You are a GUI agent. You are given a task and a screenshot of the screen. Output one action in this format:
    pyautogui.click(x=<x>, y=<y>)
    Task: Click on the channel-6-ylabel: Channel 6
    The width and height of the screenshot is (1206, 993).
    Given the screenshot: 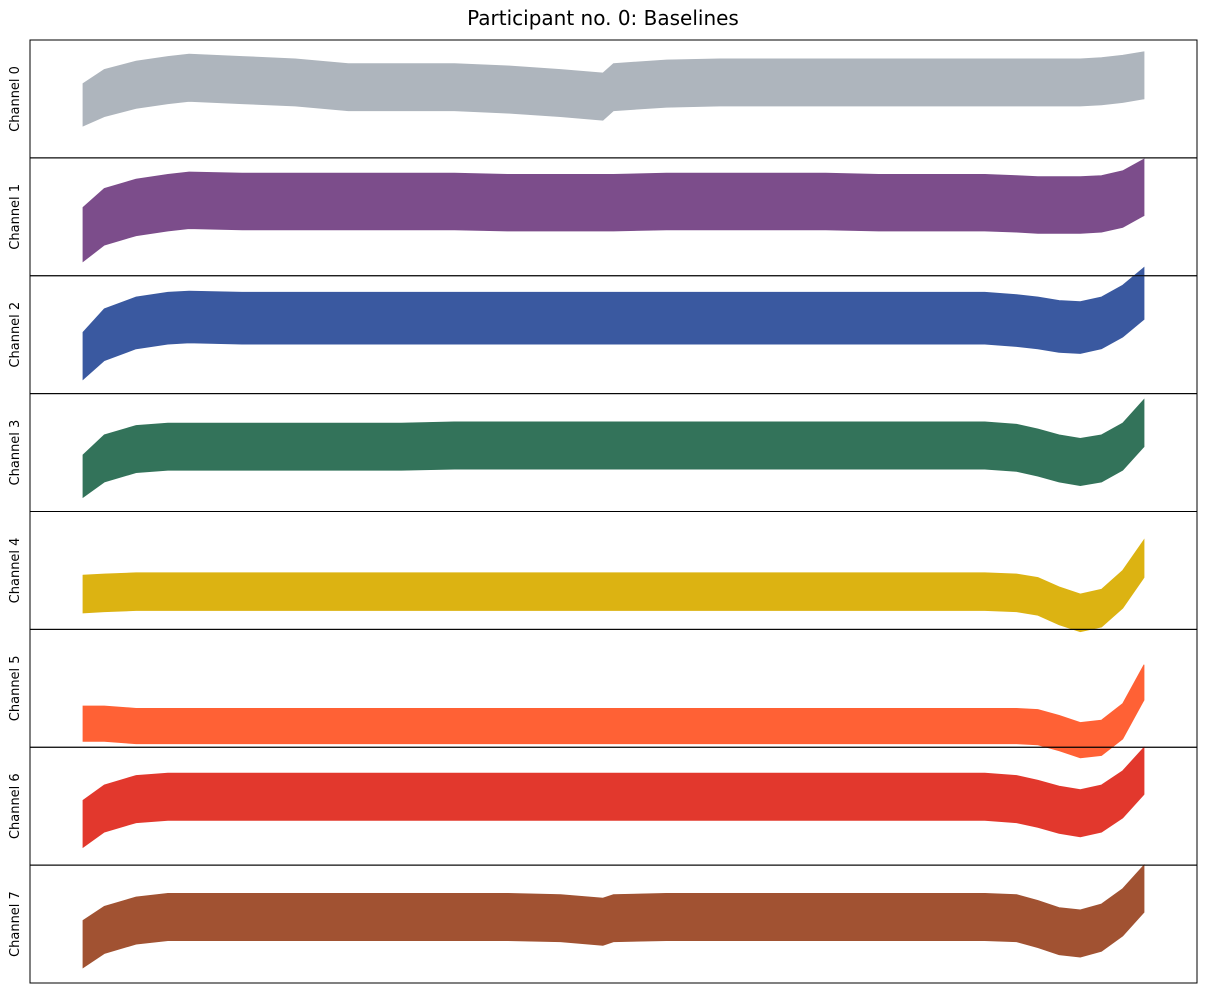 What is the action you would take?
    pyautogui.click(x=15, y=806)
    